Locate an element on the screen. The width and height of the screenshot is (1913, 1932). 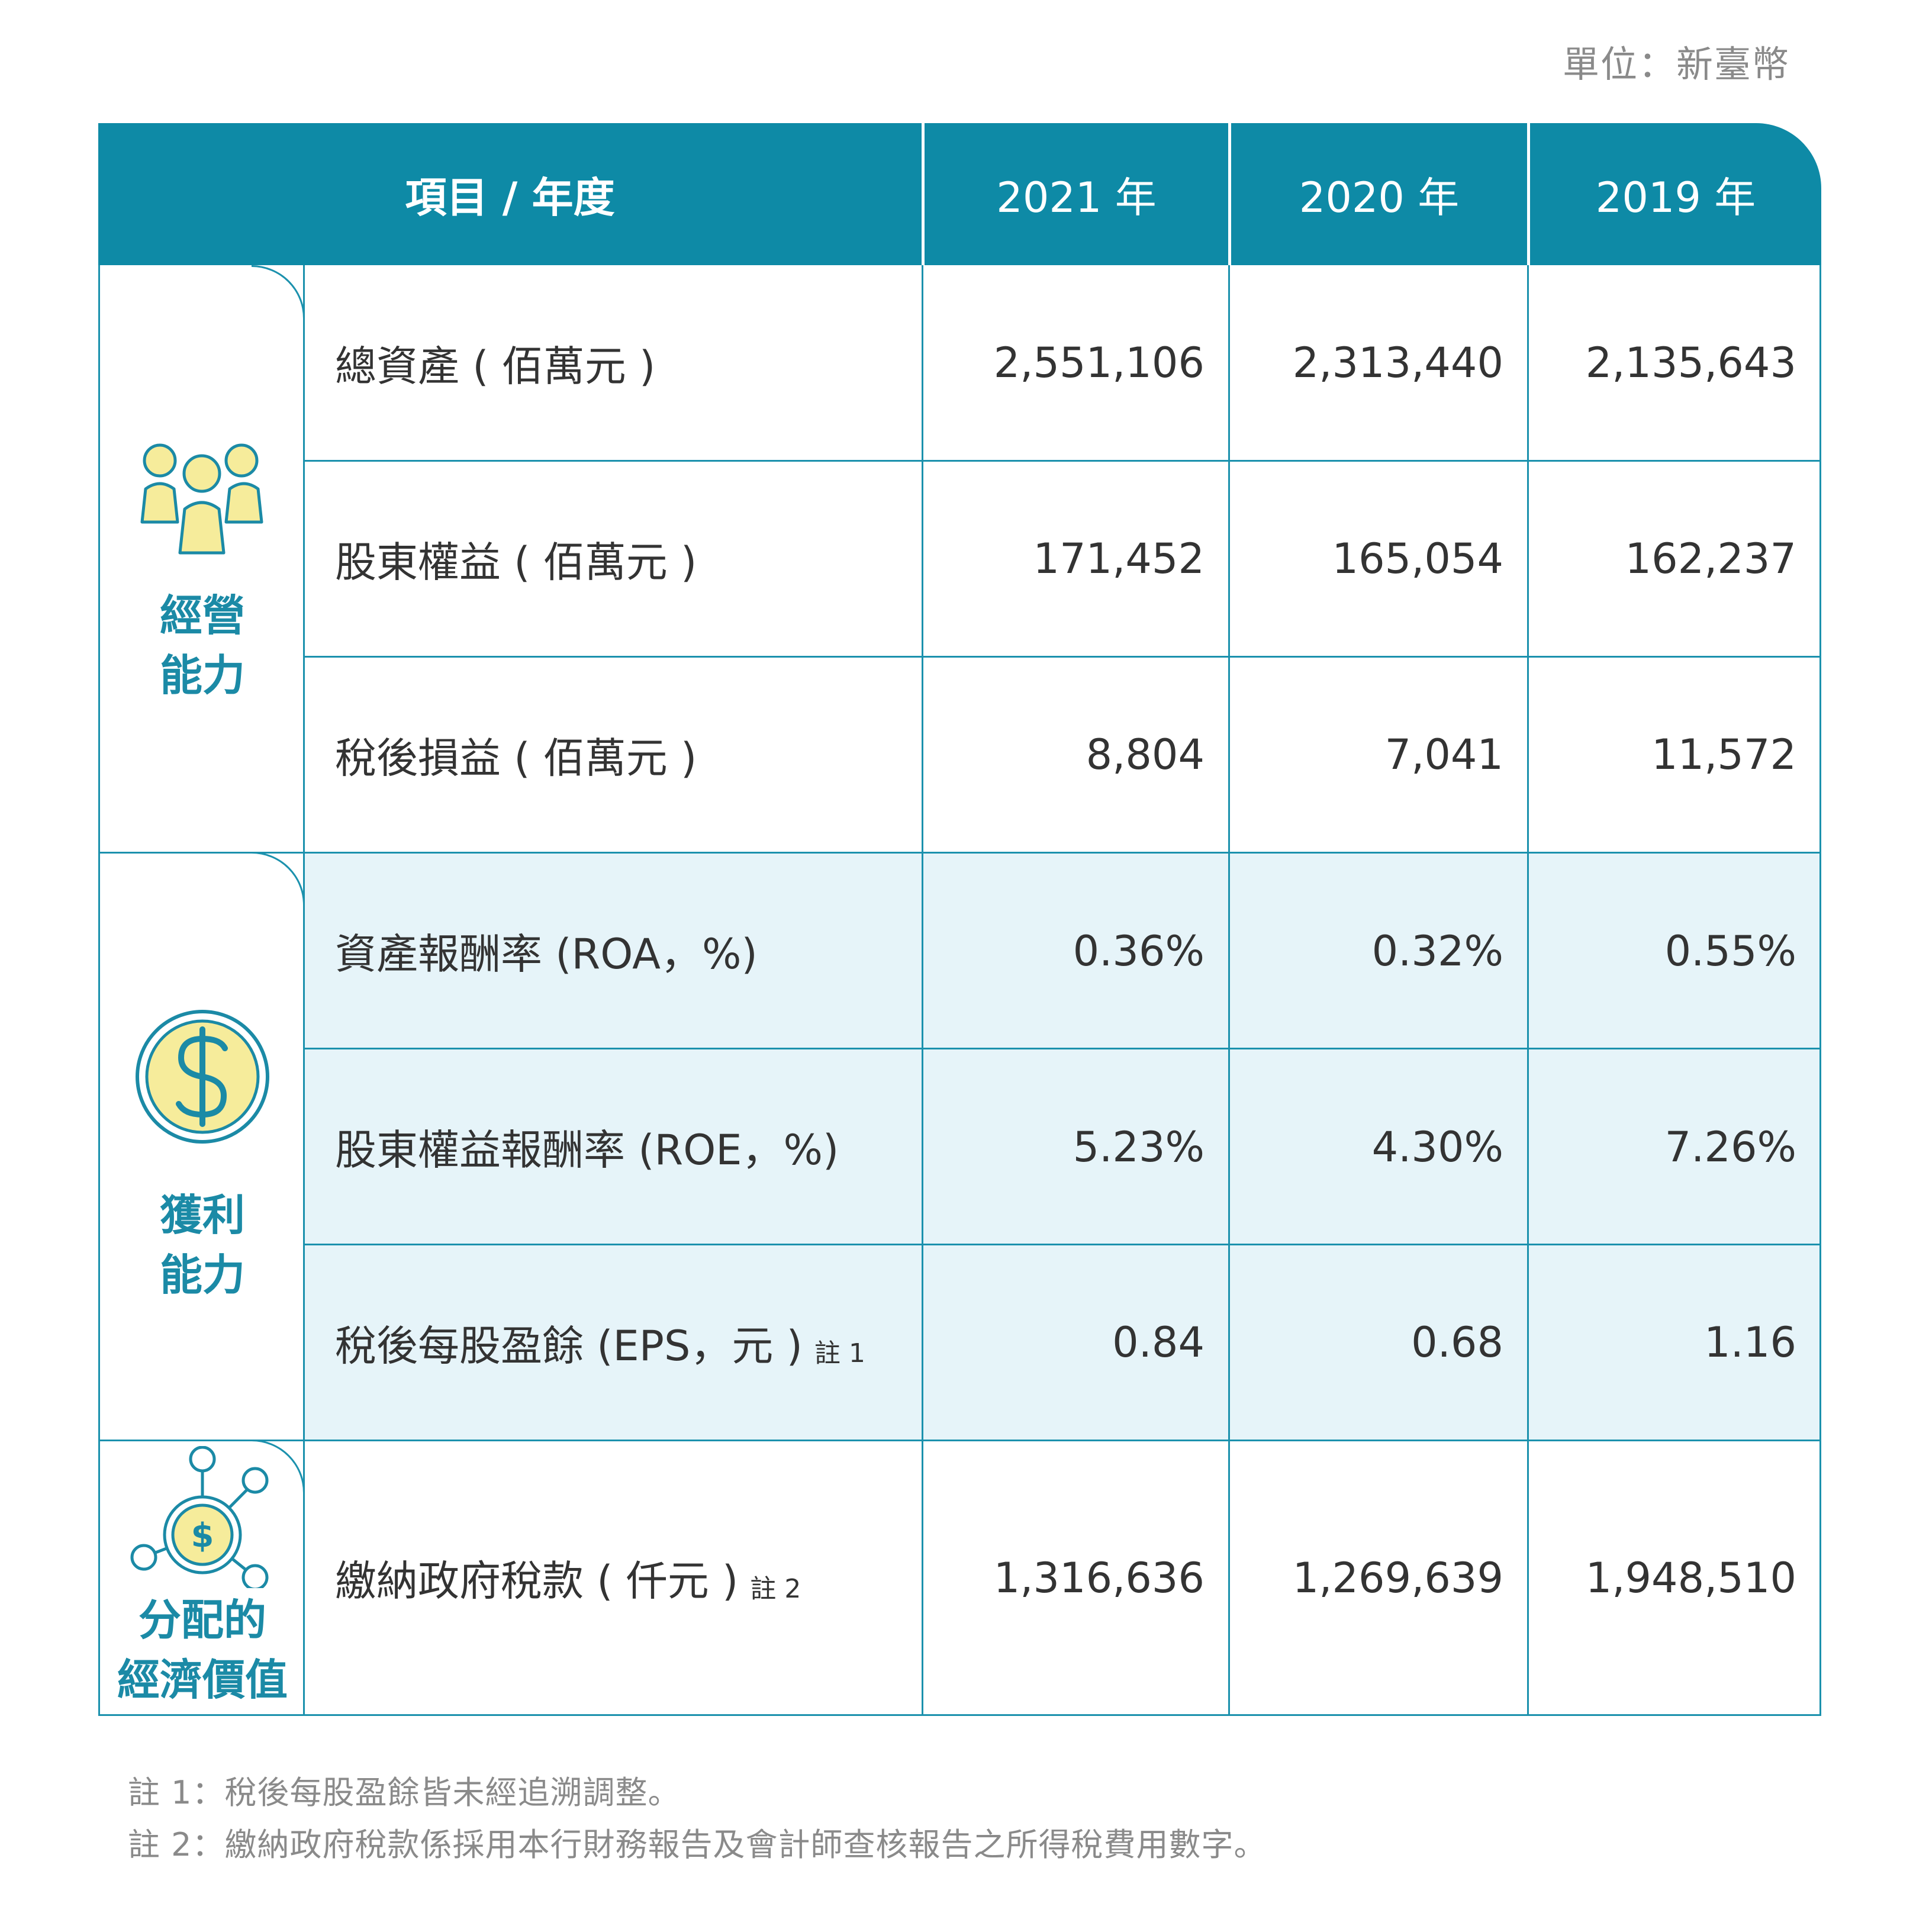
value-cell: 2,551,106 is located at coordinates (1099, 363).